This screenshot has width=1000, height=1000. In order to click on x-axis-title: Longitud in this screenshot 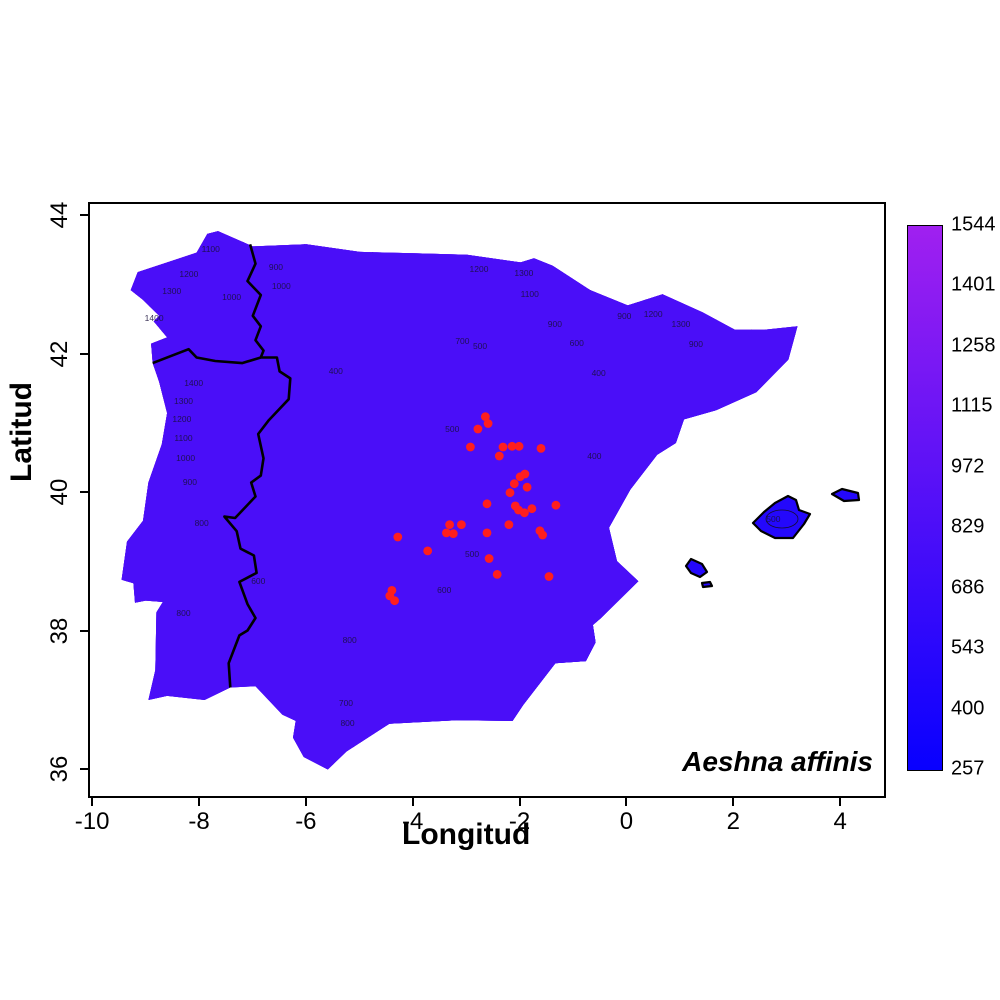, I will do `click(466, 834)`.